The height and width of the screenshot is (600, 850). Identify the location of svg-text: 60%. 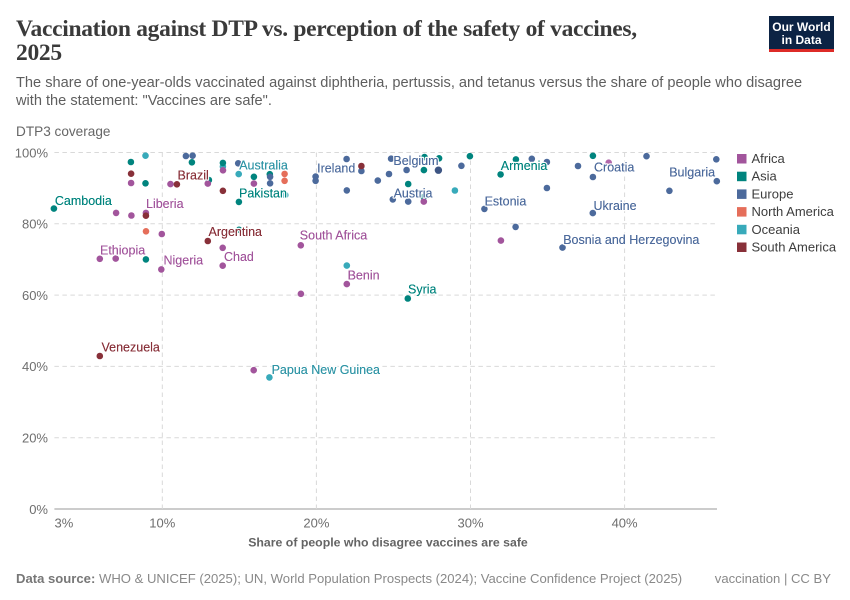
(35, 295).